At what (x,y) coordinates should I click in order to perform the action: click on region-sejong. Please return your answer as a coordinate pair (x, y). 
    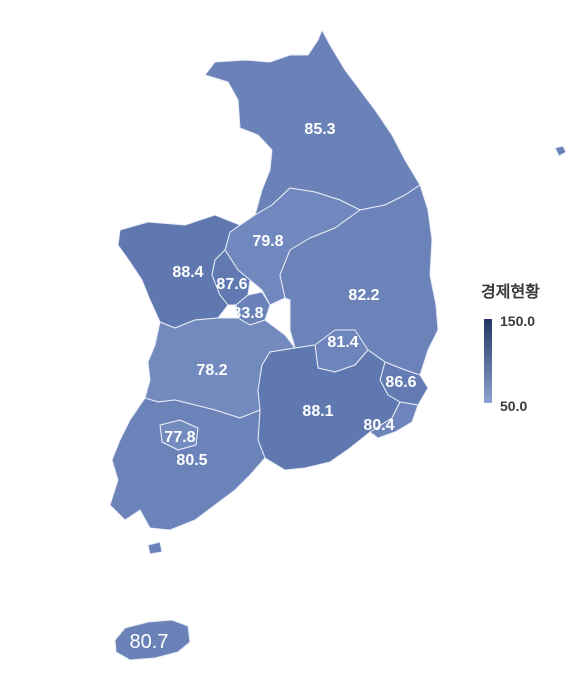
    Looking at the image, I should click on (231, 277).